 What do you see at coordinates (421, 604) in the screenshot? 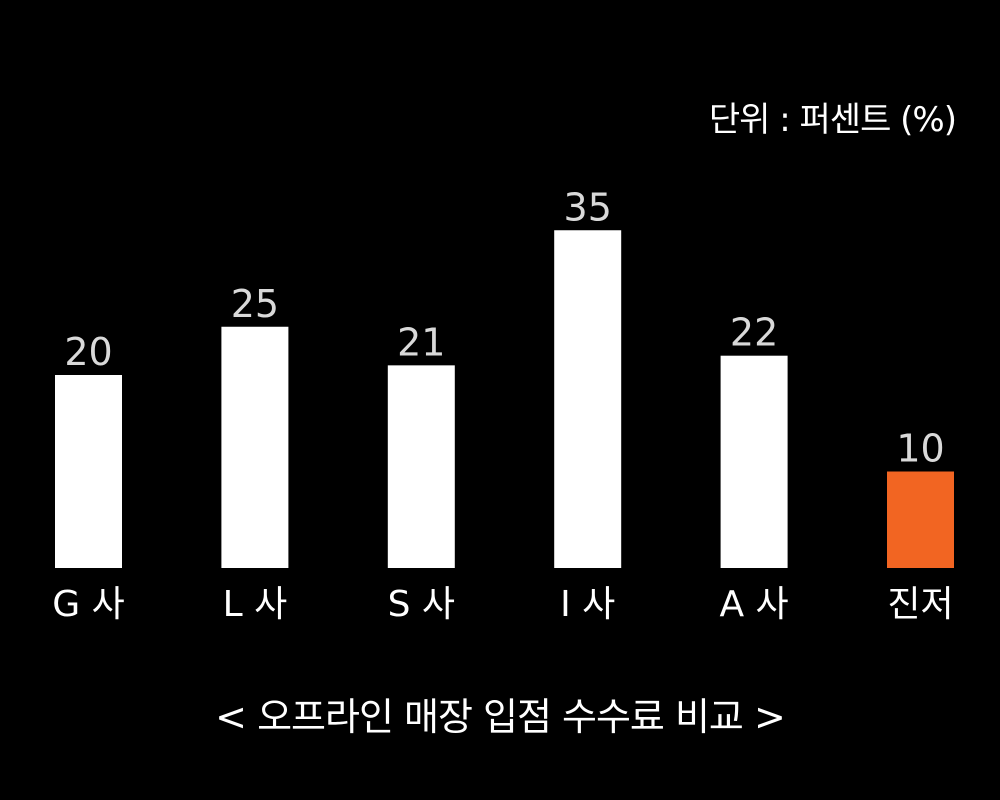
I see `category-label-3: S 사` at bounding box center [421, 604].